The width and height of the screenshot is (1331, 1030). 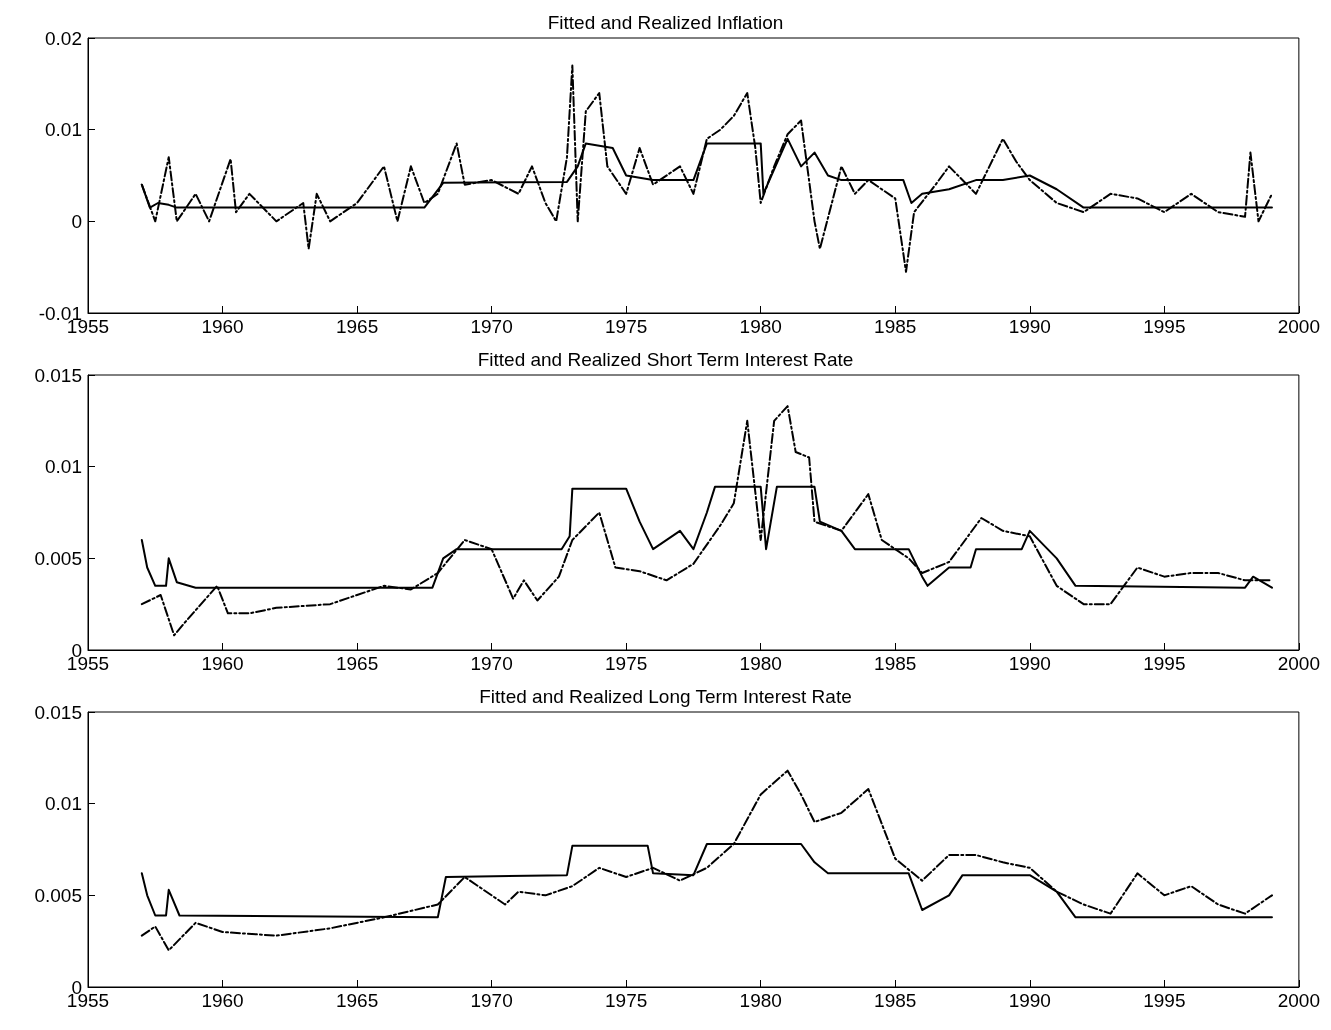 I want to click on y-tick-label: 0.02, so click(x=63, y=38).